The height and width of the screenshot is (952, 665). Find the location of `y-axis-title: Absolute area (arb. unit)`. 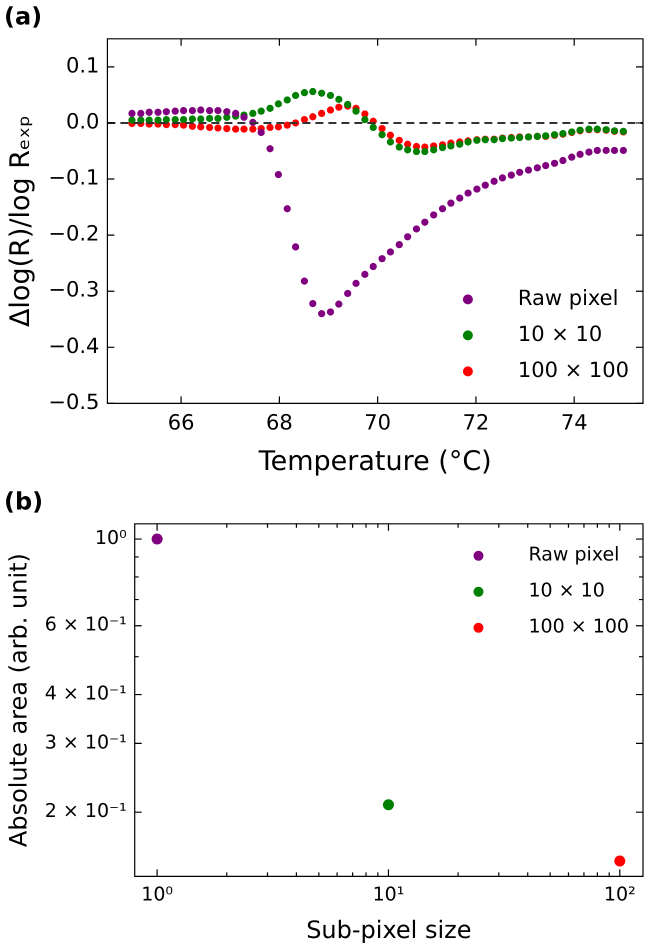

y-axis-title: Absolute area (arb. unit) is located at coordinates (18, 700).